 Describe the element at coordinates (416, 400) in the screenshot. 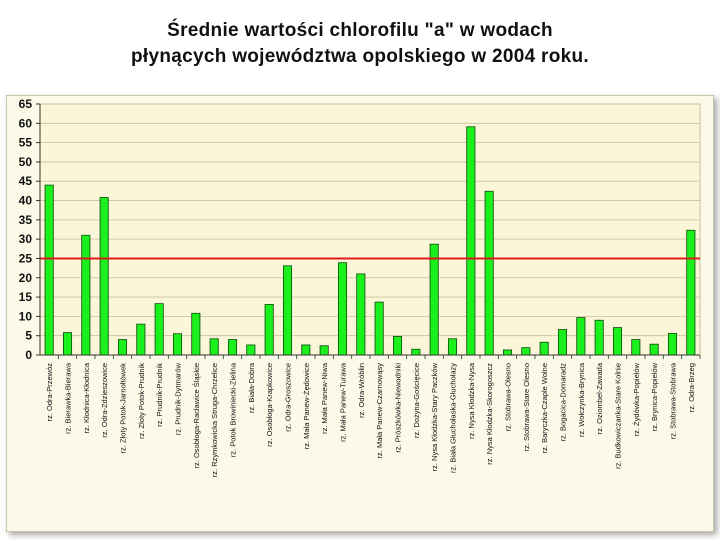

I see `x-tick-label: rz. Dożyna-Gościęcice` at that location.